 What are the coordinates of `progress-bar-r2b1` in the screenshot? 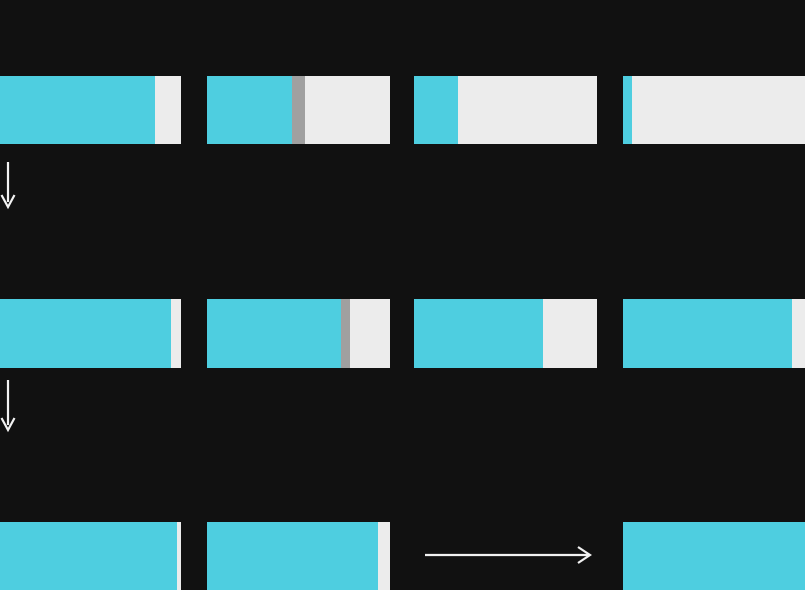 It's located at (90, 333).